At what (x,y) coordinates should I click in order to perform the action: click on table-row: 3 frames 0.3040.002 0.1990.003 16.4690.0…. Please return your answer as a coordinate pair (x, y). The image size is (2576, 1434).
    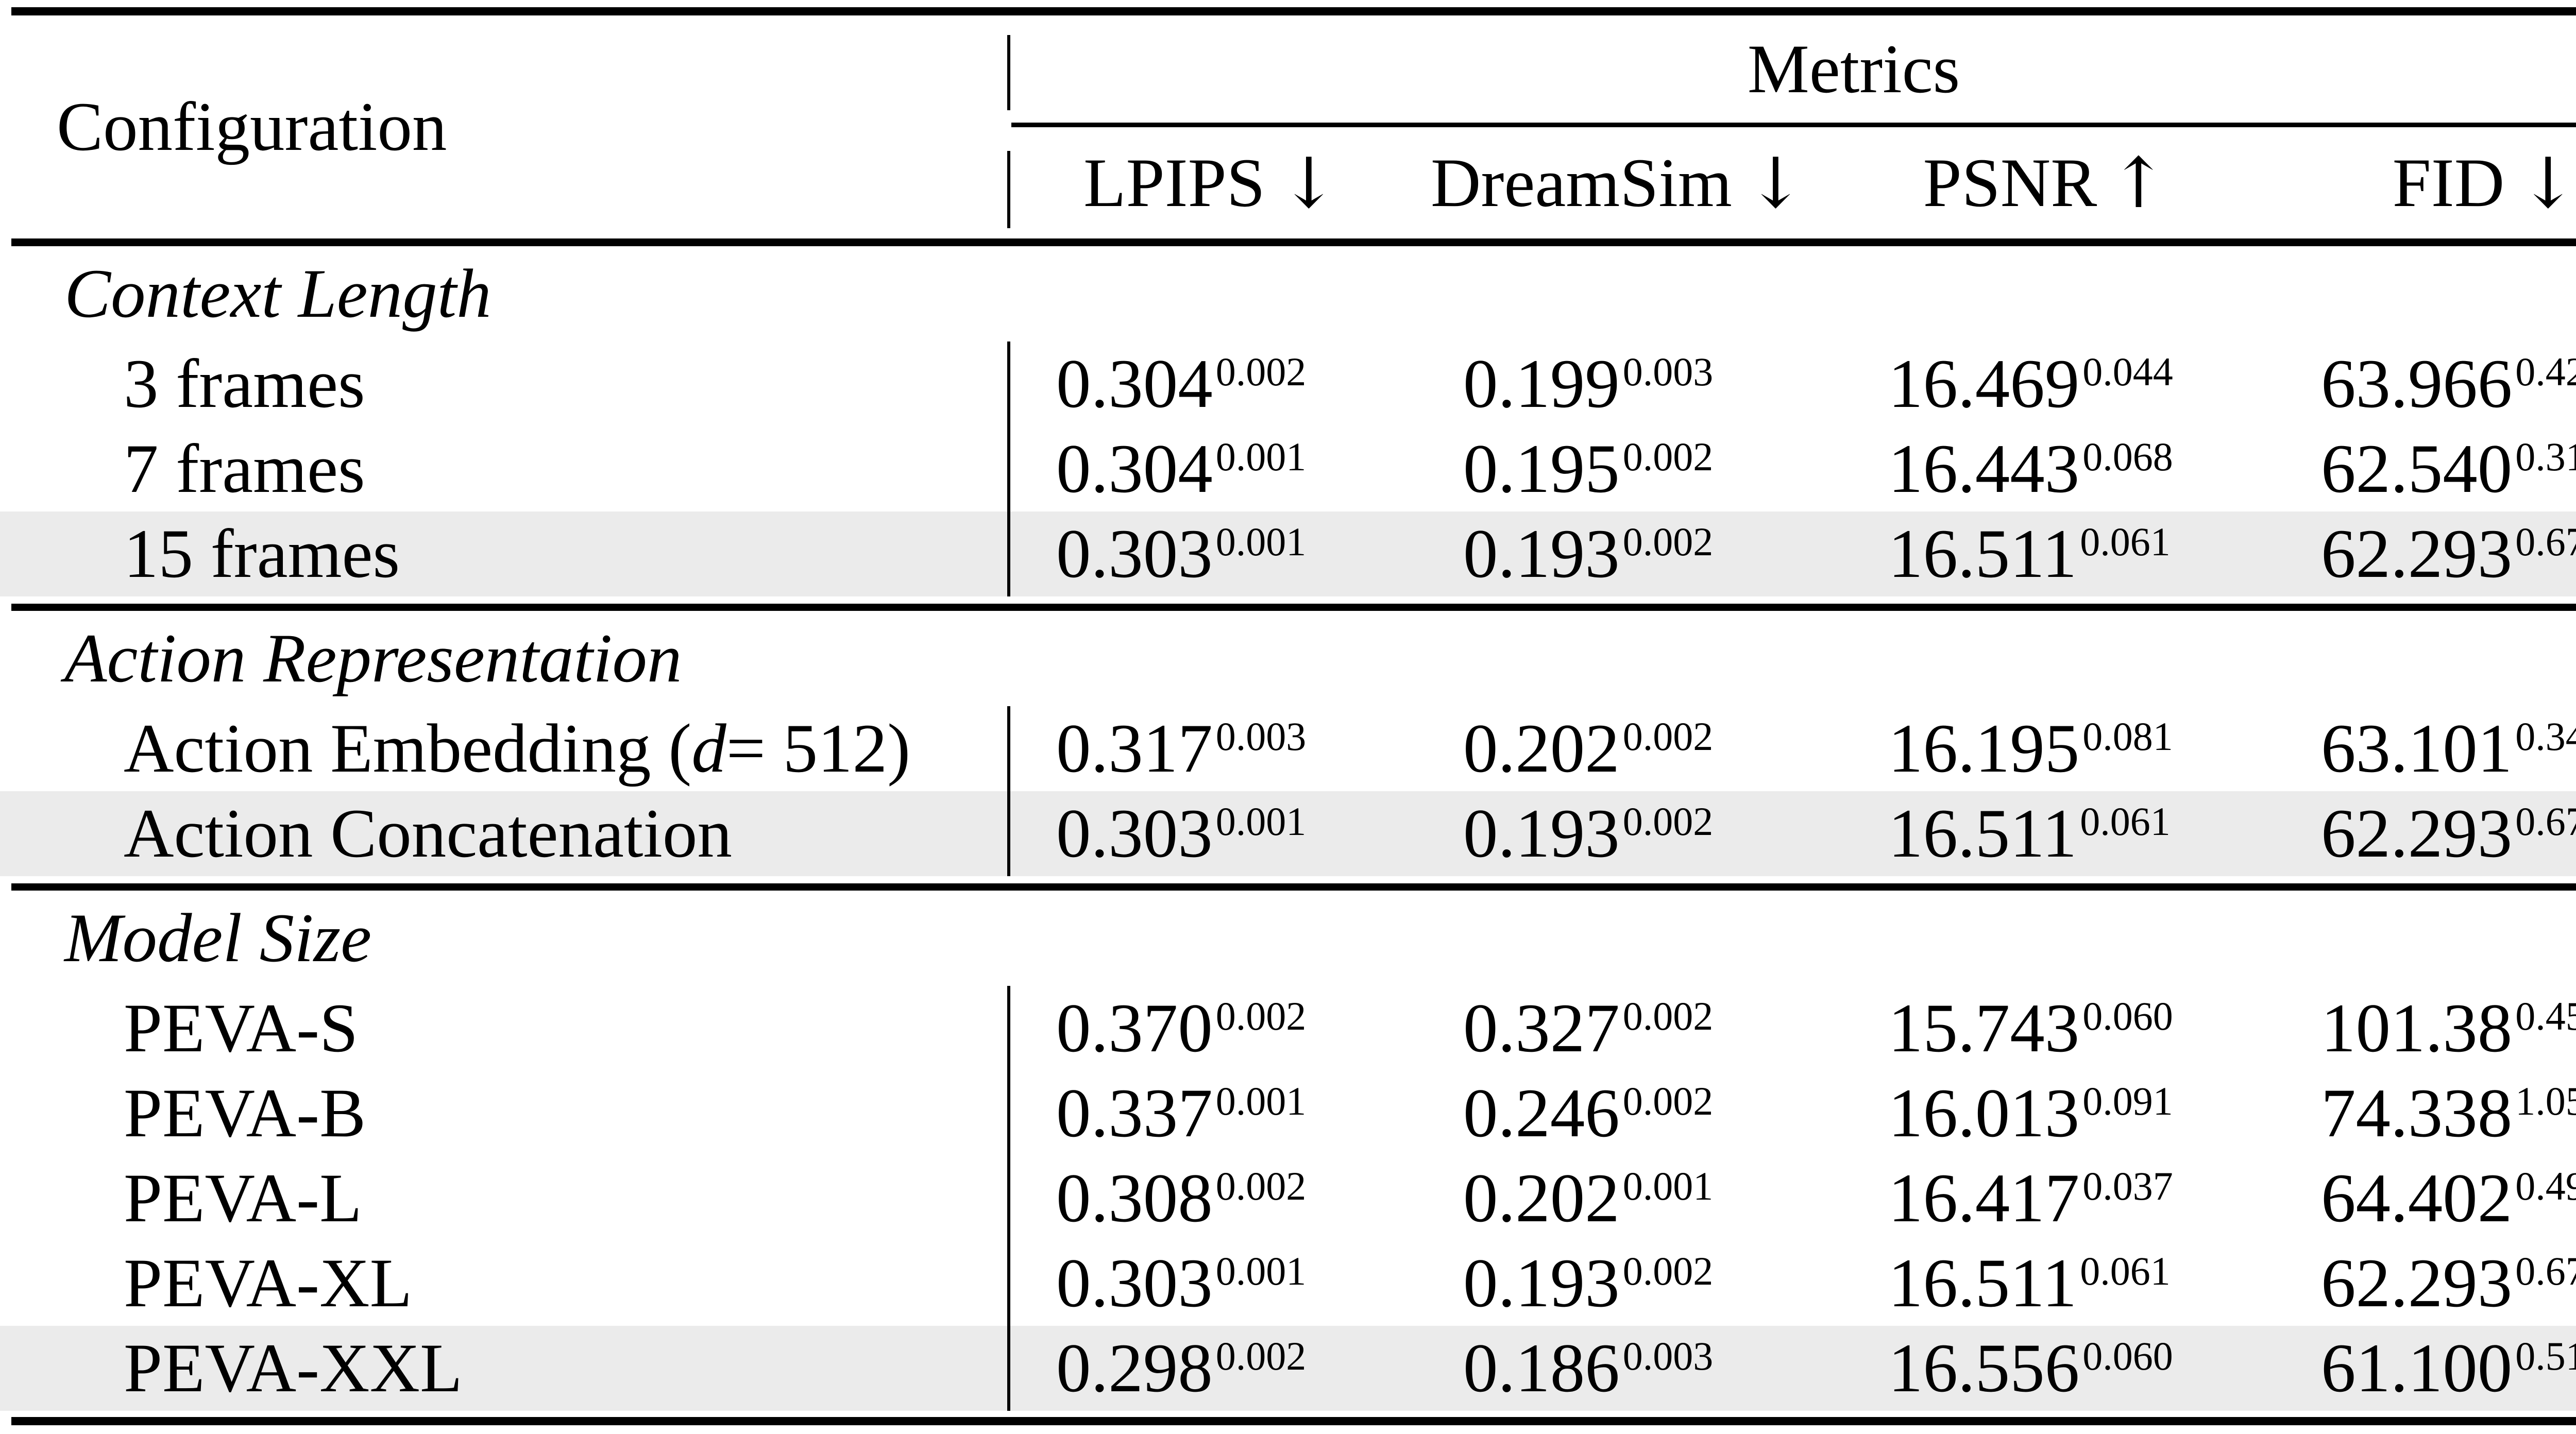
    Looking at the image, I should click on (1288, 384).